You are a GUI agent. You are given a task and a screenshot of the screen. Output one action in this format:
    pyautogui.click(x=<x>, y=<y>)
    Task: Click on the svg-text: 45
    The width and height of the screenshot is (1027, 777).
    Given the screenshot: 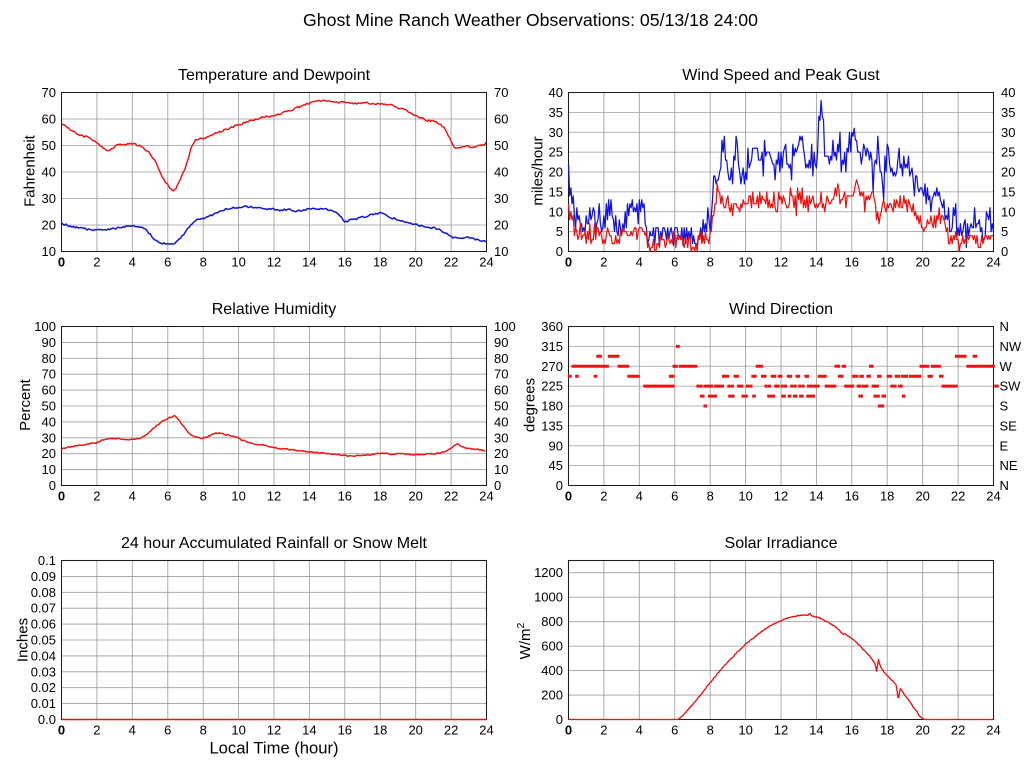 What is the action you would take?
    pyautogui.click(x=556, y=465)
    